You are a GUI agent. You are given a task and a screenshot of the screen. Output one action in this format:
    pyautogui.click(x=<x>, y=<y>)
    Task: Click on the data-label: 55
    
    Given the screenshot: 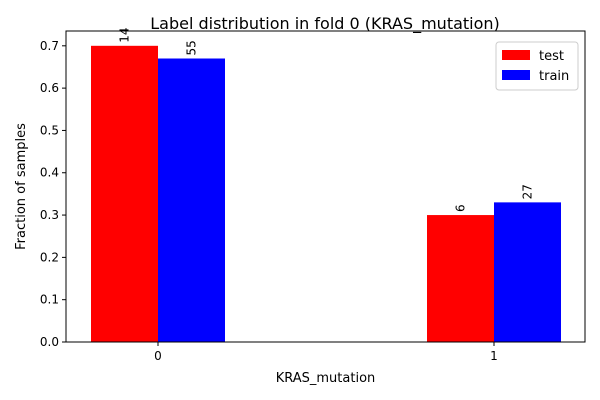 What is the action you would take?
    pyautogui.click(x=192, y=47)
    